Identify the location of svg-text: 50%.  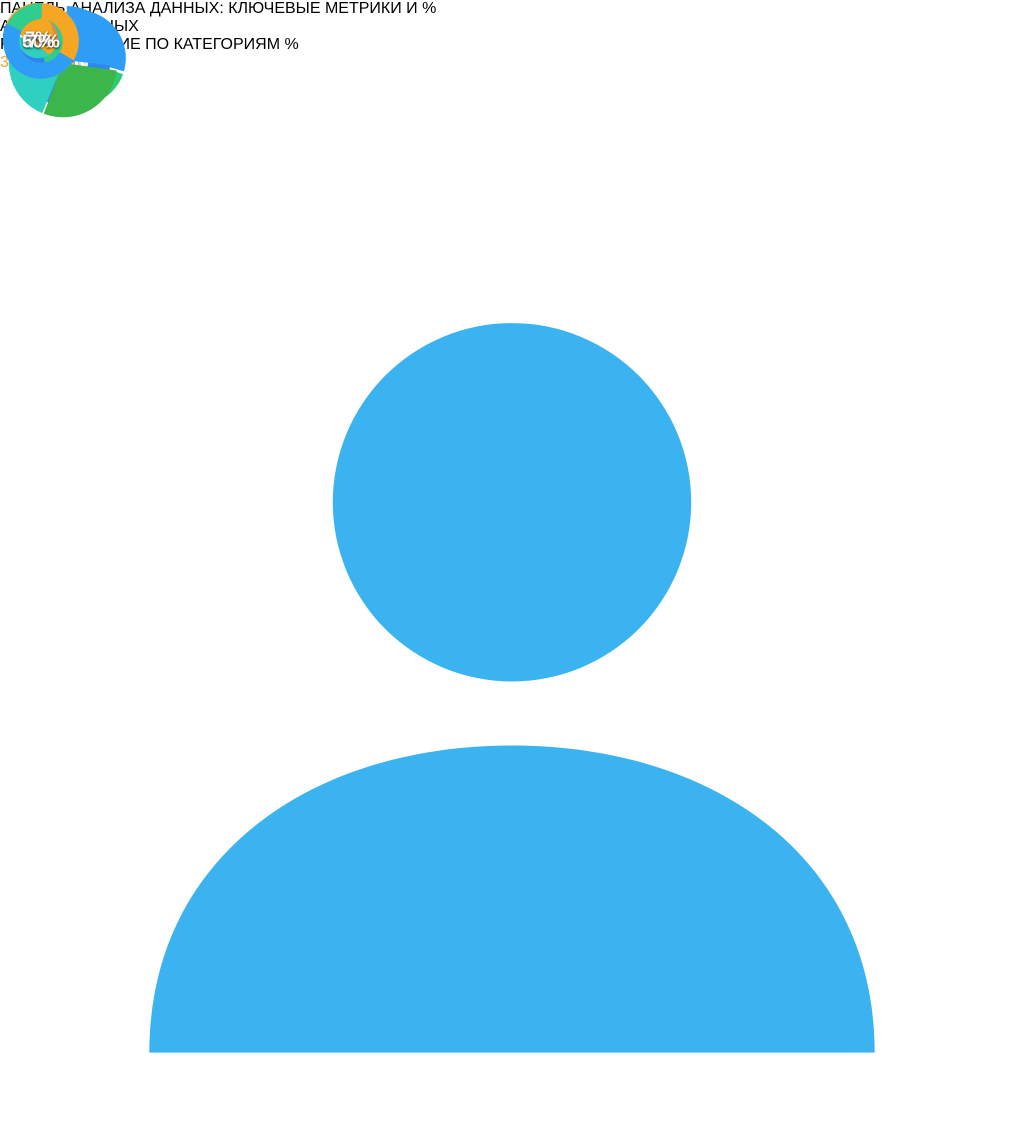
(41, 41).